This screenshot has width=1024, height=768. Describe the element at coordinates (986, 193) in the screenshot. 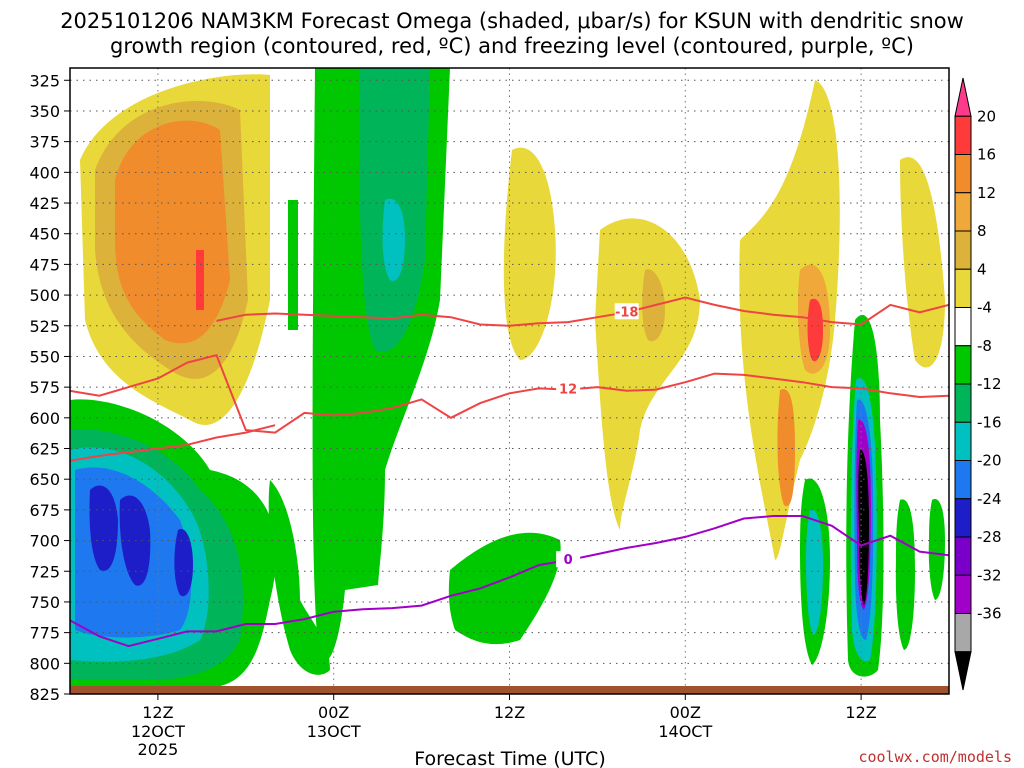

I see `colorbar-label-12: 12` at that location.